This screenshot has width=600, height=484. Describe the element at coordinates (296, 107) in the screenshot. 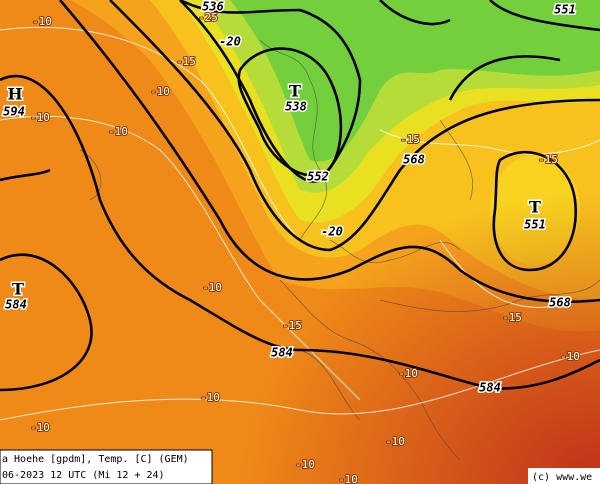

I see `height-label: 538` at that location.